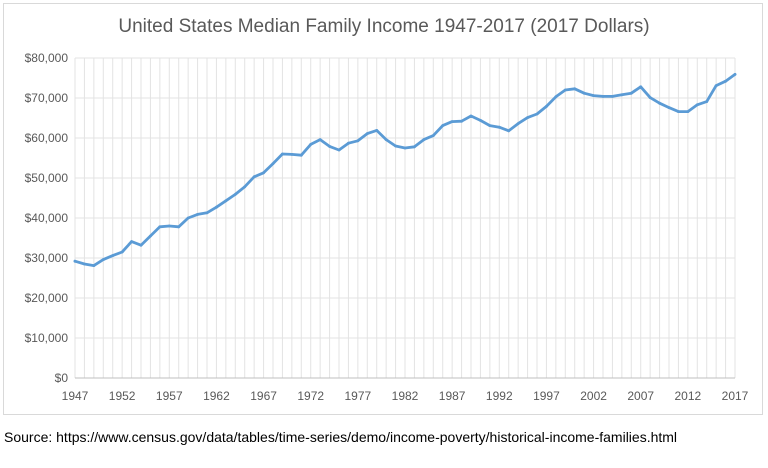 This screenshot has height=468, width=768. I want to click on y-tick-label: $70,000, so click(47, 98).